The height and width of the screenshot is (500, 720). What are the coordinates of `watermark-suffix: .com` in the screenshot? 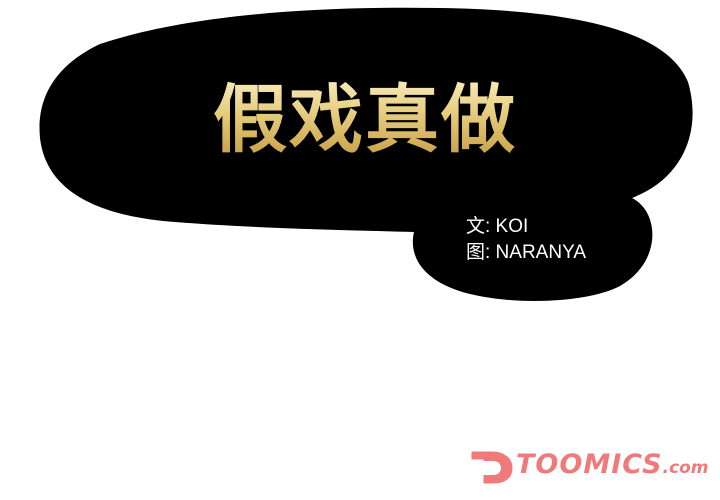 It's located at (685, 468).